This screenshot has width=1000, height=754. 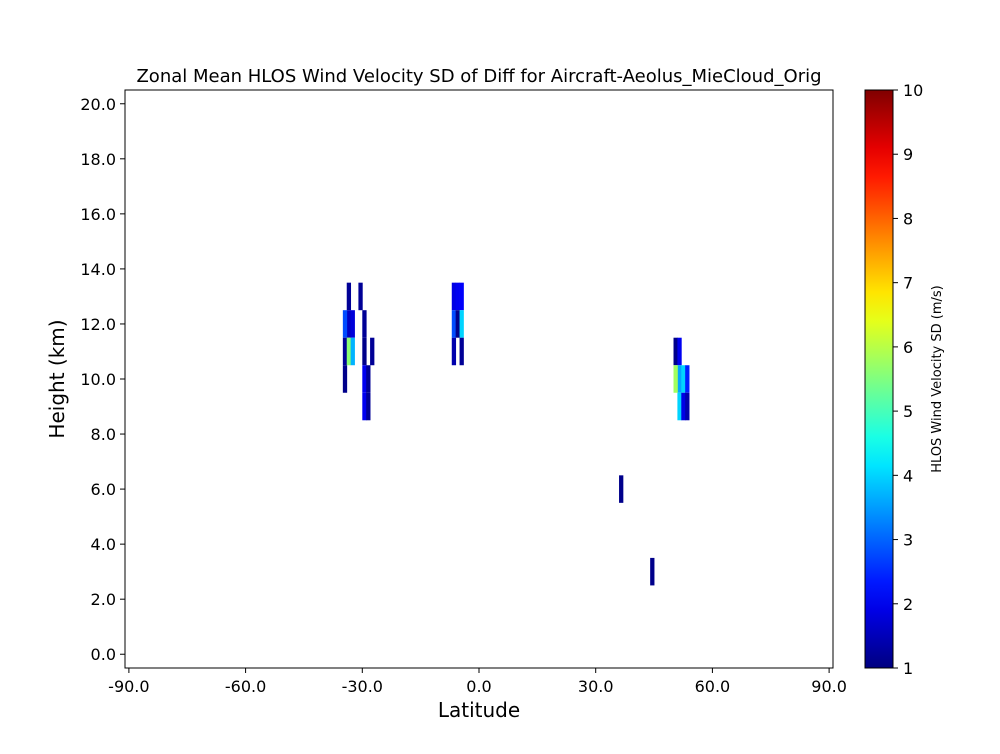 What do you see at coordinates (908, 218) in the screenshot?
I see `colorbar-tick-label: 8` at bounding box center [908, 218].